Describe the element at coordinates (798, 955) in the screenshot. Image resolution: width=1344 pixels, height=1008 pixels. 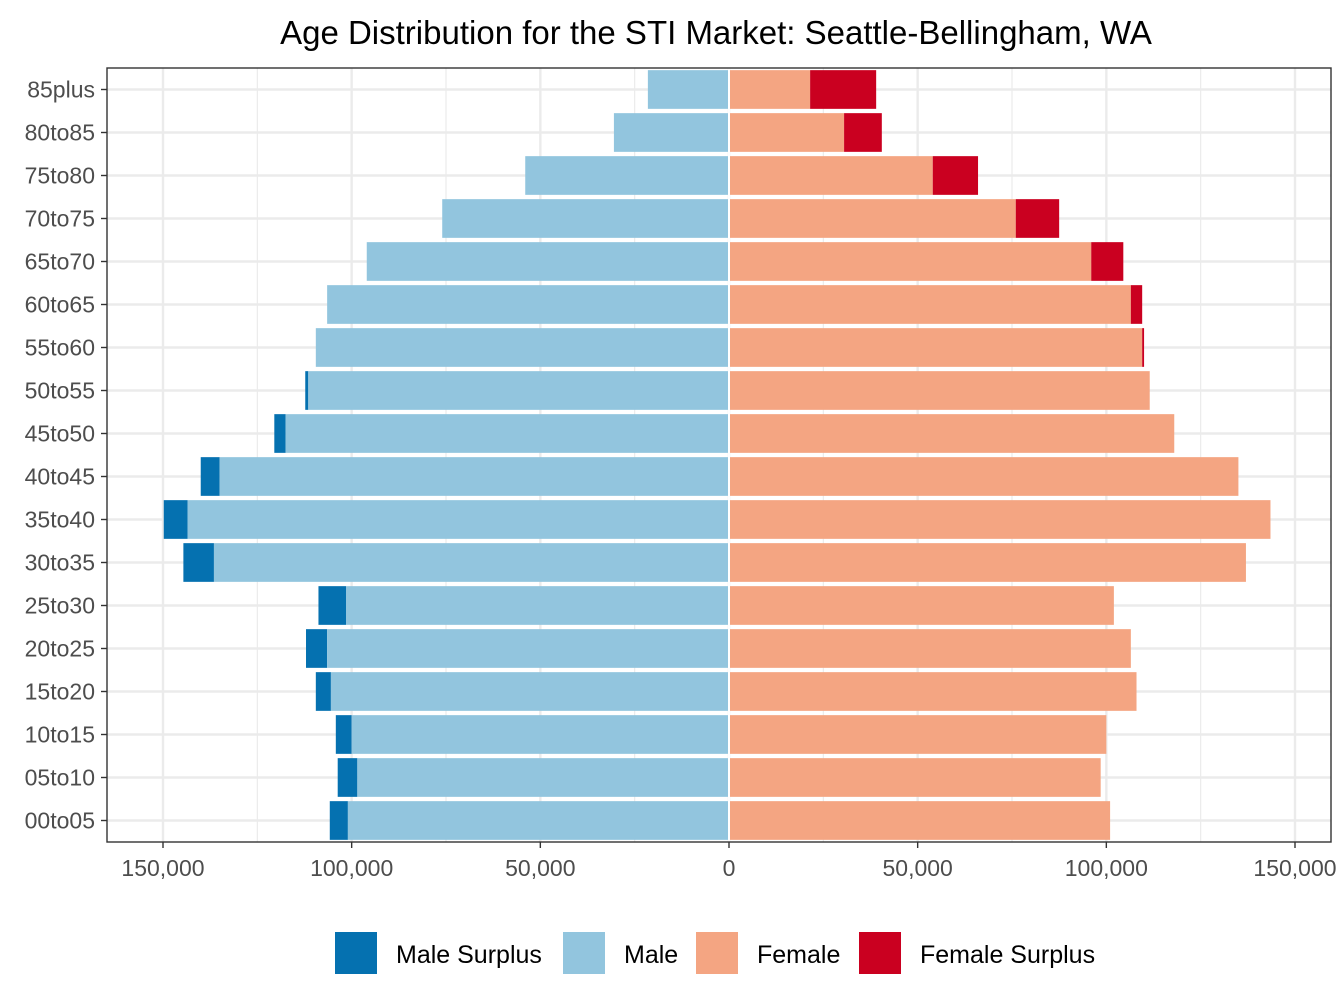
I see `legend-label: Female` at that location.